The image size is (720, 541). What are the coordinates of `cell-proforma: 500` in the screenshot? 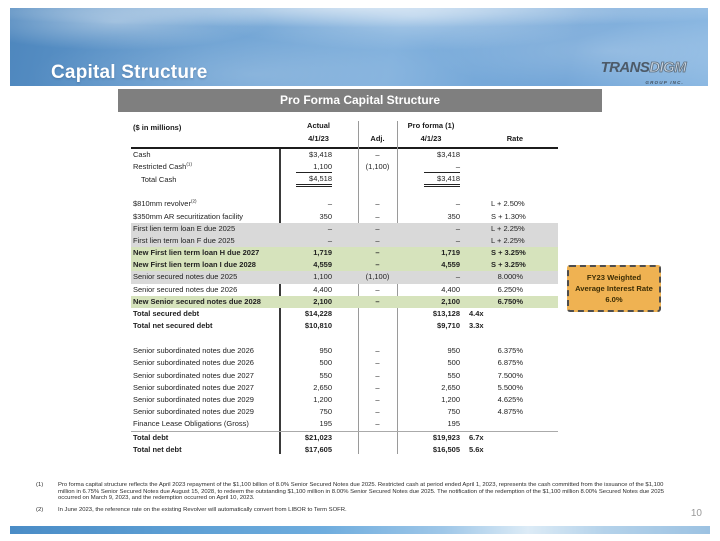 It's located at (453, 363).